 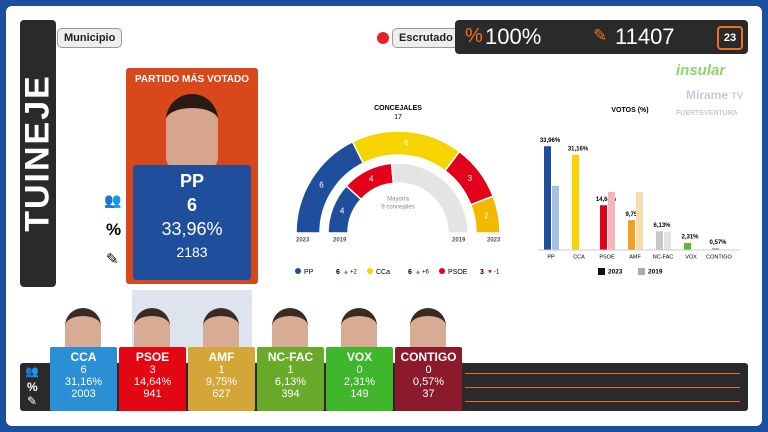 What do you see at coordinates (354, 273) in the screenshot?
I see `legend-change: +2` at bounding box center [354, 273].